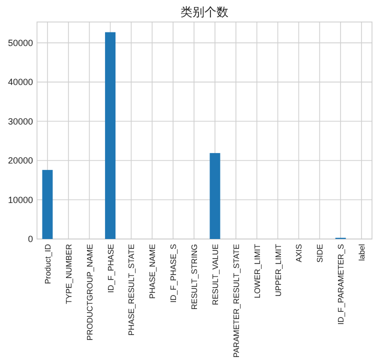  What do you see at coordinates (215, 275) in the screenshot?
I see `x-tick-label: RESULT_VALUE` at bounding box center [215, 275].